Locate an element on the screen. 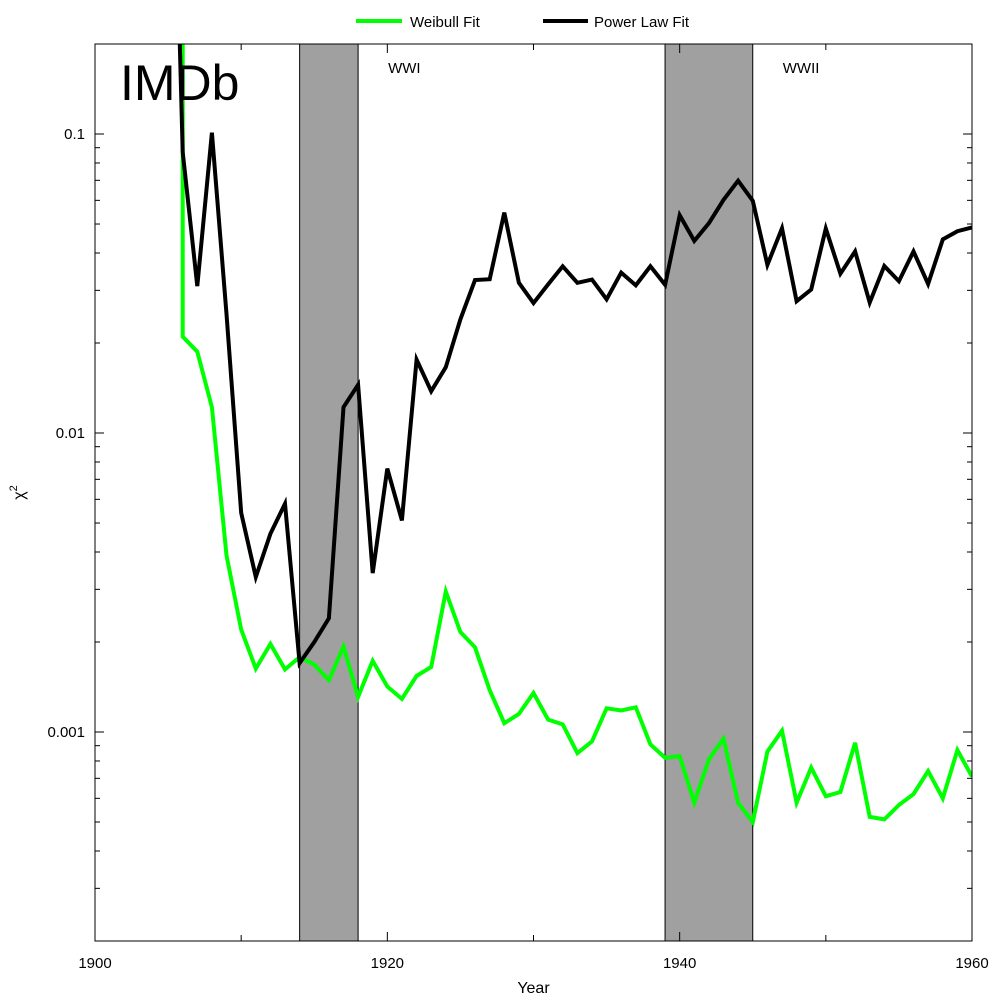  legend: Weibull Fit Power Law Fit is located at coordinates (523, 22).